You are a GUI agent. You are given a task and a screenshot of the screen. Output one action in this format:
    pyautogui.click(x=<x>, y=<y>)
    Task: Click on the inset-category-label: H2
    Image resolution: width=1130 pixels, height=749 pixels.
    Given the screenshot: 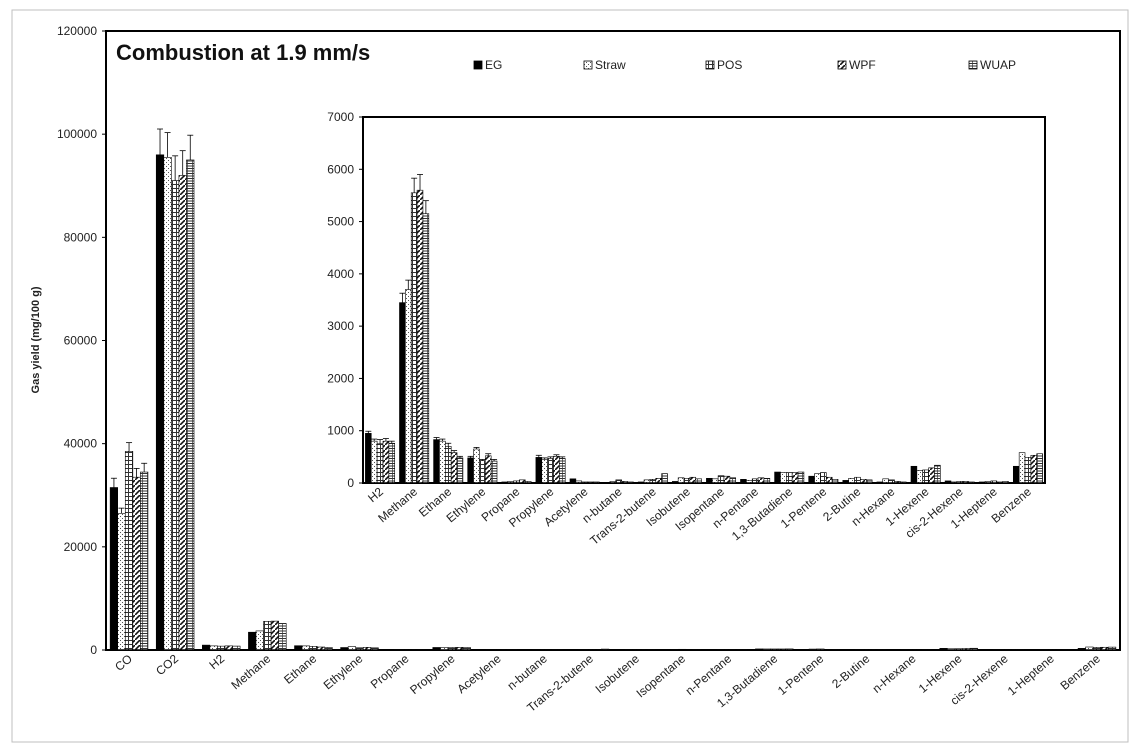 What is the action you would take?
    pyautogui.click(x=375, y=494)
    